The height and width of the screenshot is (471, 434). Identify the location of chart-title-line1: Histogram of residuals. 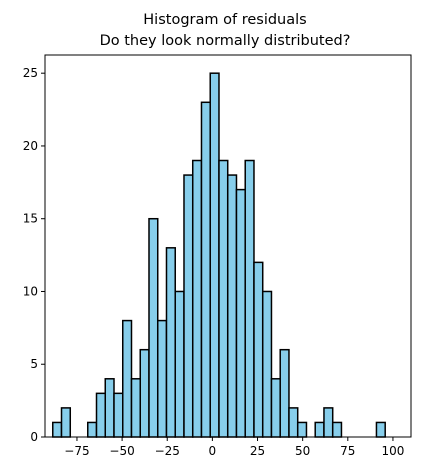
(224, 20).